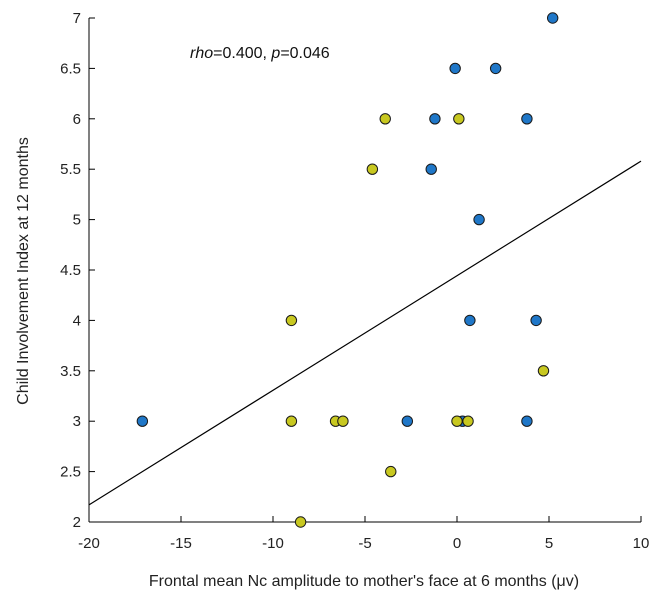 The image size is (655, 594). What do you see at coordinates (273, 543) in the screenshot?
I see `x-tick-label: -10` at bounding box center [273, 543].